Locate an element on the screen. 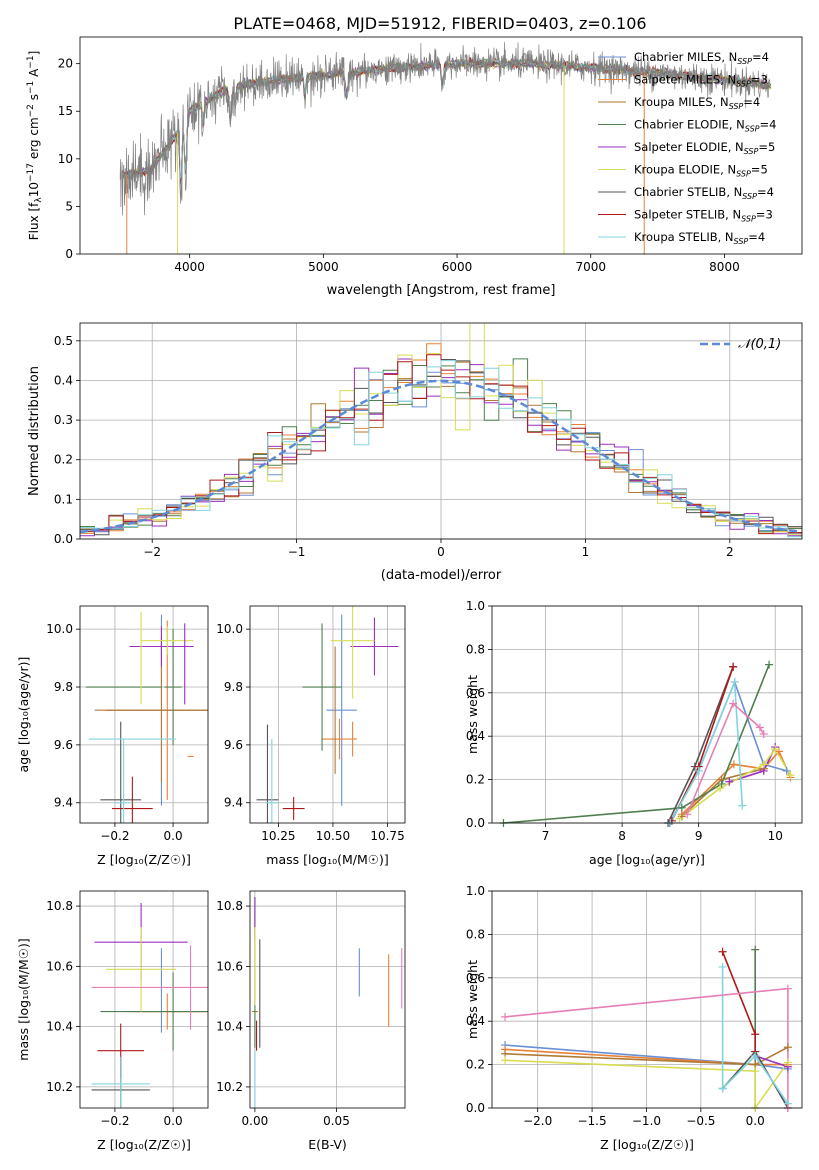 This screenshot has height=1170, width=819. mass-vs-Z-xtick-label: −0.2 is located at coordinates (114, 1121).